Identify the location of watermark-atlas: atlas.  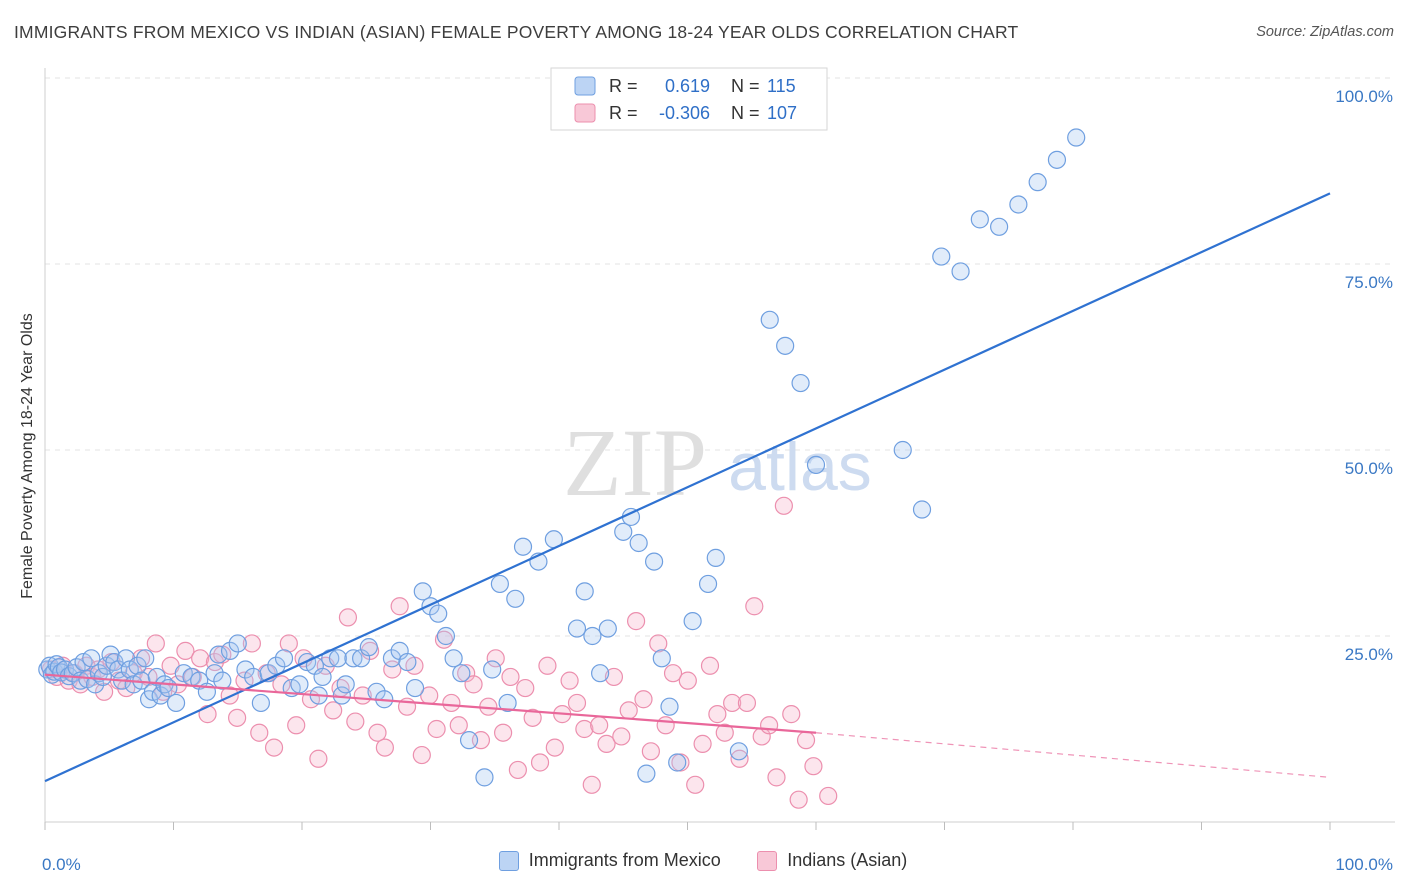
(800, 467).